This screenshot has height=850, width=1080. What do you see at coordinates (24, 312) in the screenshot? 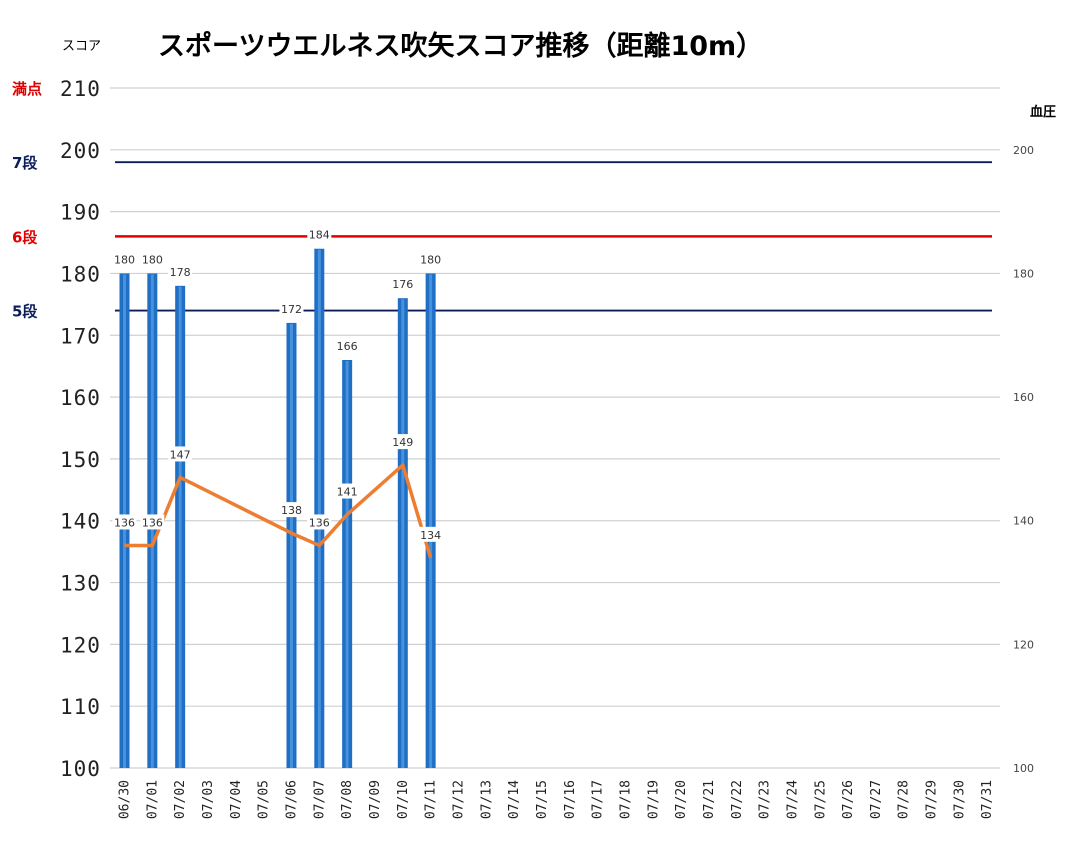
I see `reference-label: 5段` at bounding box center [24, 312].